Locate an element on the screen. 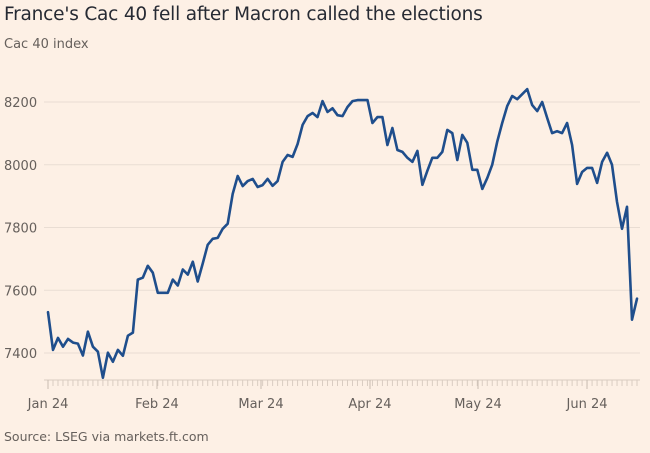  x-tick-label: Mar 24 is located at coordinates (260, 404).